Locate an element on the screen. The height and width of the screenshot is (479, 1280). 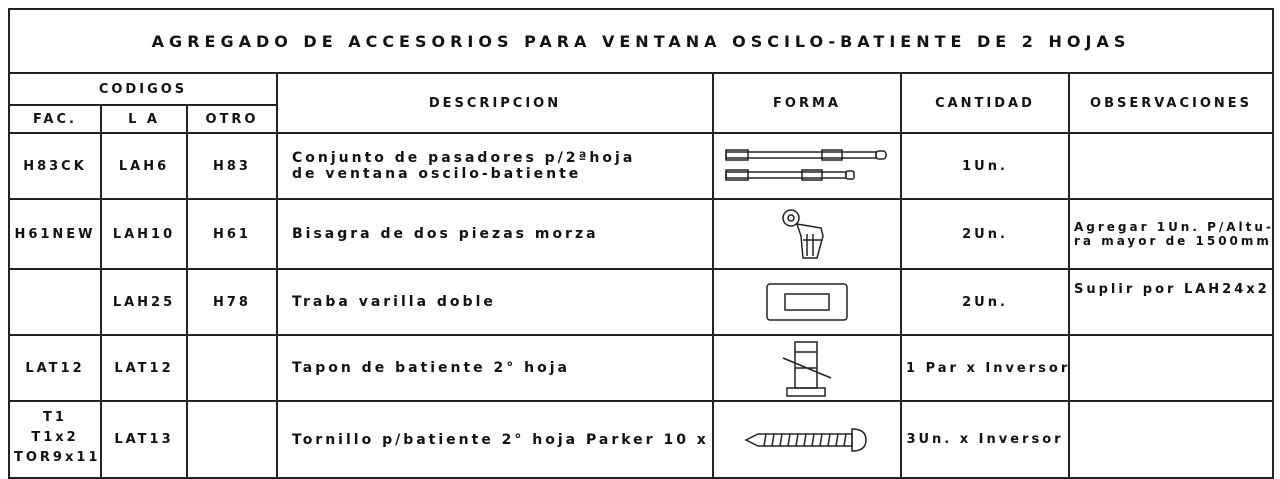
icon-traba is located at coordinates (807, 302).